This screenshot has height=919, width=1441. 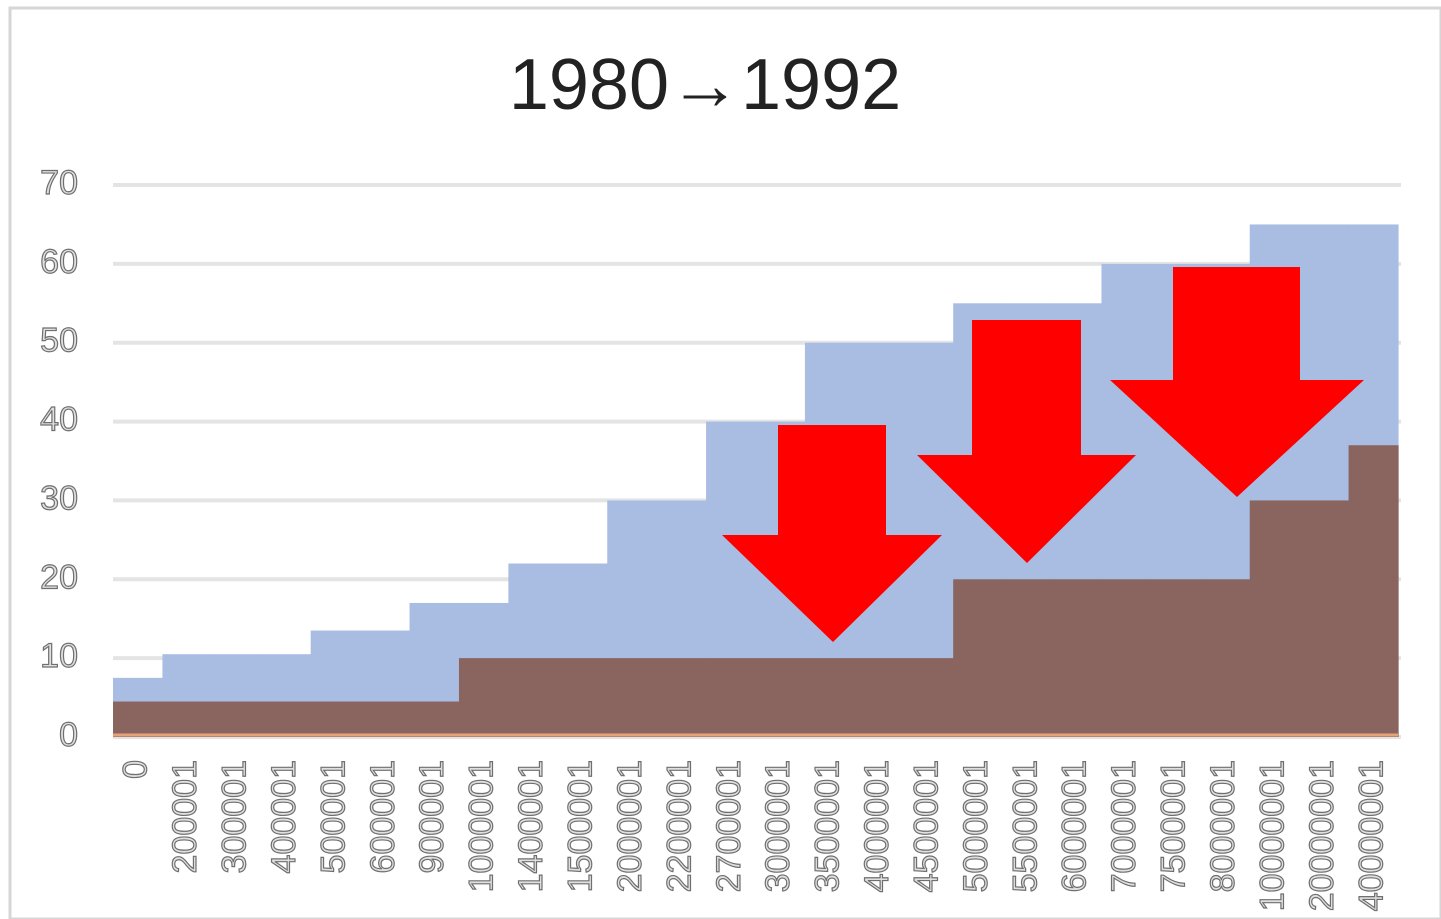 What do you see at coordinates (1075, 826) in the screenshot?
I see `x-tick-label: 6000001` at bounding box center [1075, 826].